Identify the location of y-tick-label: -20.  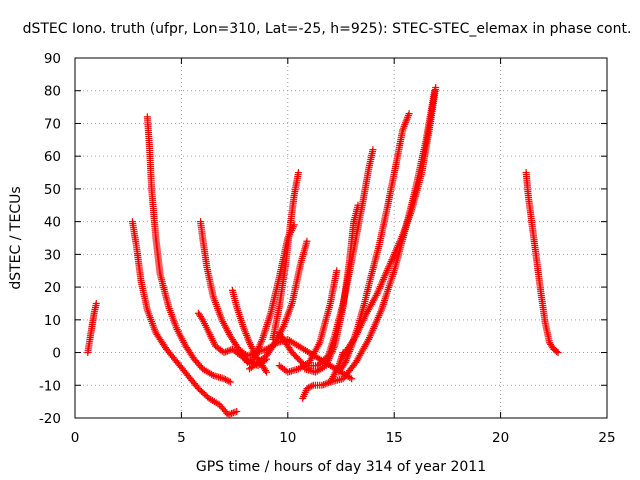
(50, 419).